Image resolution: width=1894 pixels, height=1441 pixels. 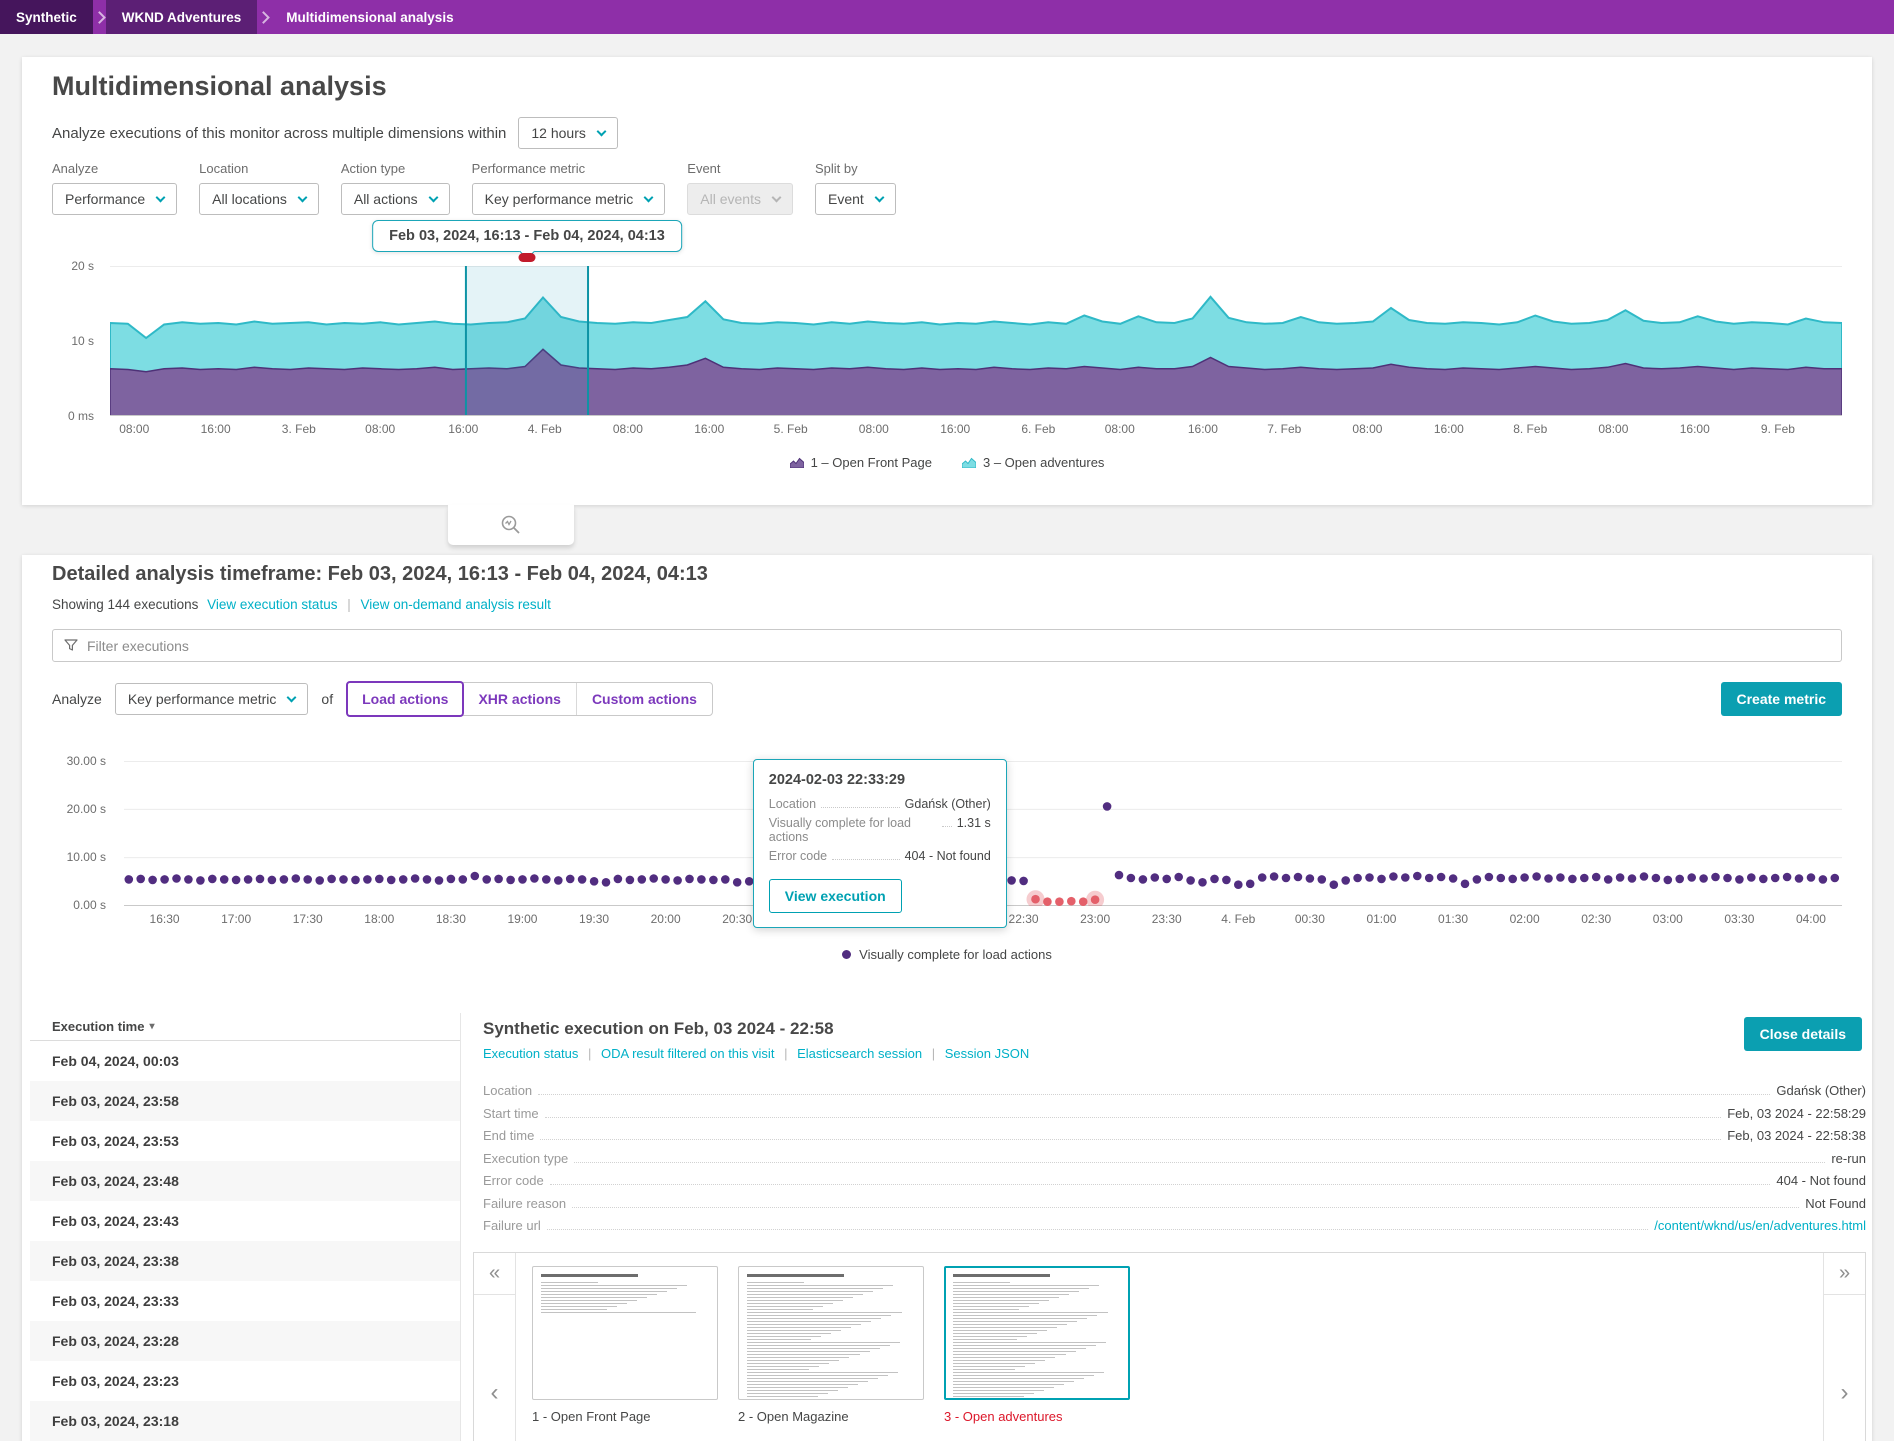 I want to click on screenshot-thumbnail: 1 - Open Front Page, so click(x=625, y=1345).